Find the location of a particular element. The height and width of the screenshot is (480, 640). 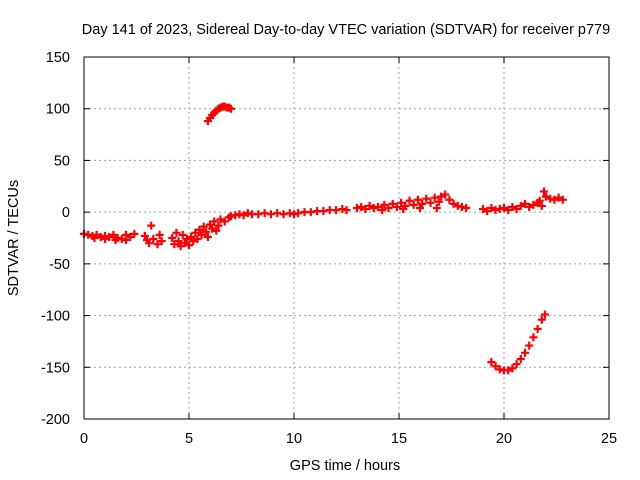

y-tick-label: -50 is located at coordinates (59, 265).